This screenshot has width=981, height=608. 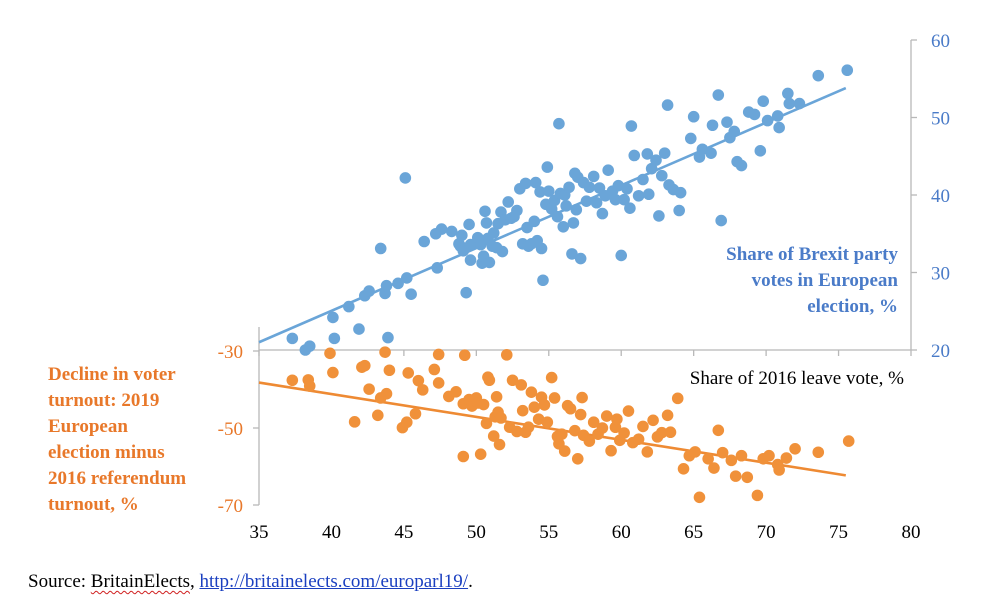 What do you see at coordinates (103, 400) in the screenshot?
I see `left-y-axis-title-line: turnout: 2019` at bounding box center [103, 400].